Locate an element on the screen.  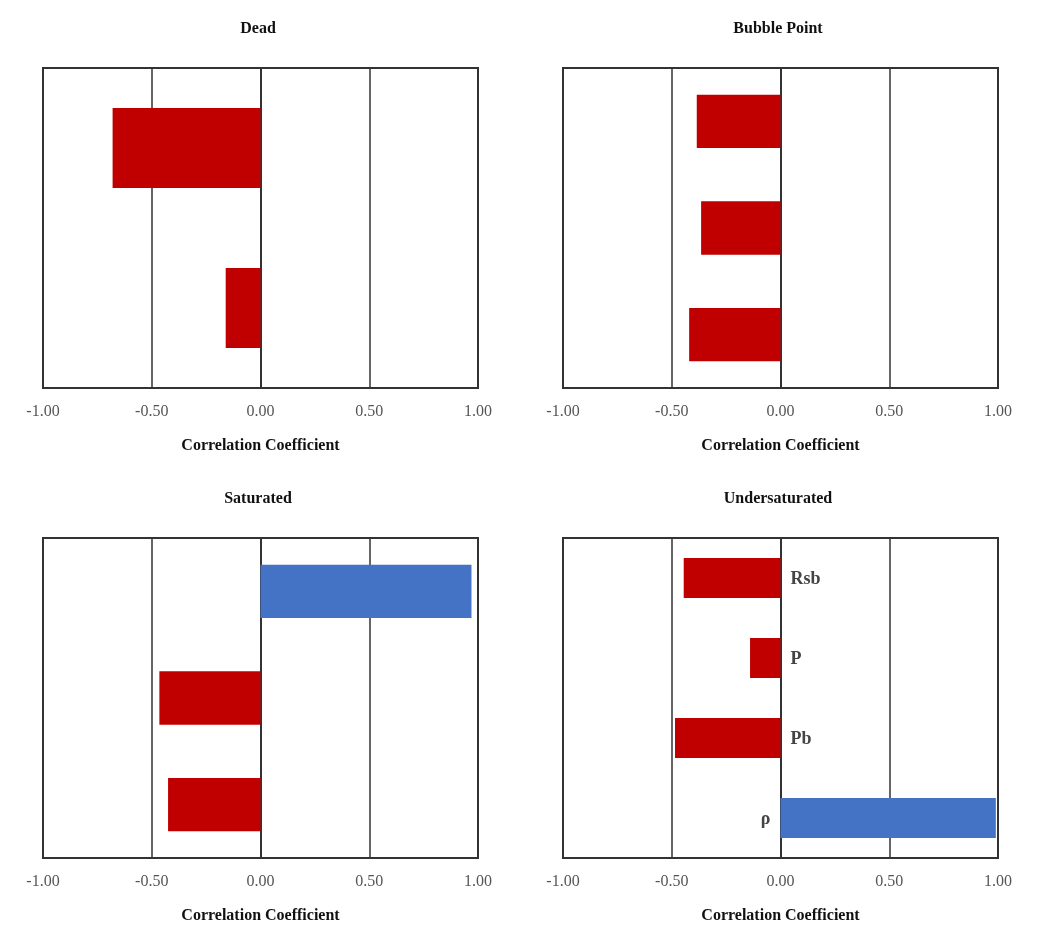
category-label: Pb is located at coordinates (801, 738).